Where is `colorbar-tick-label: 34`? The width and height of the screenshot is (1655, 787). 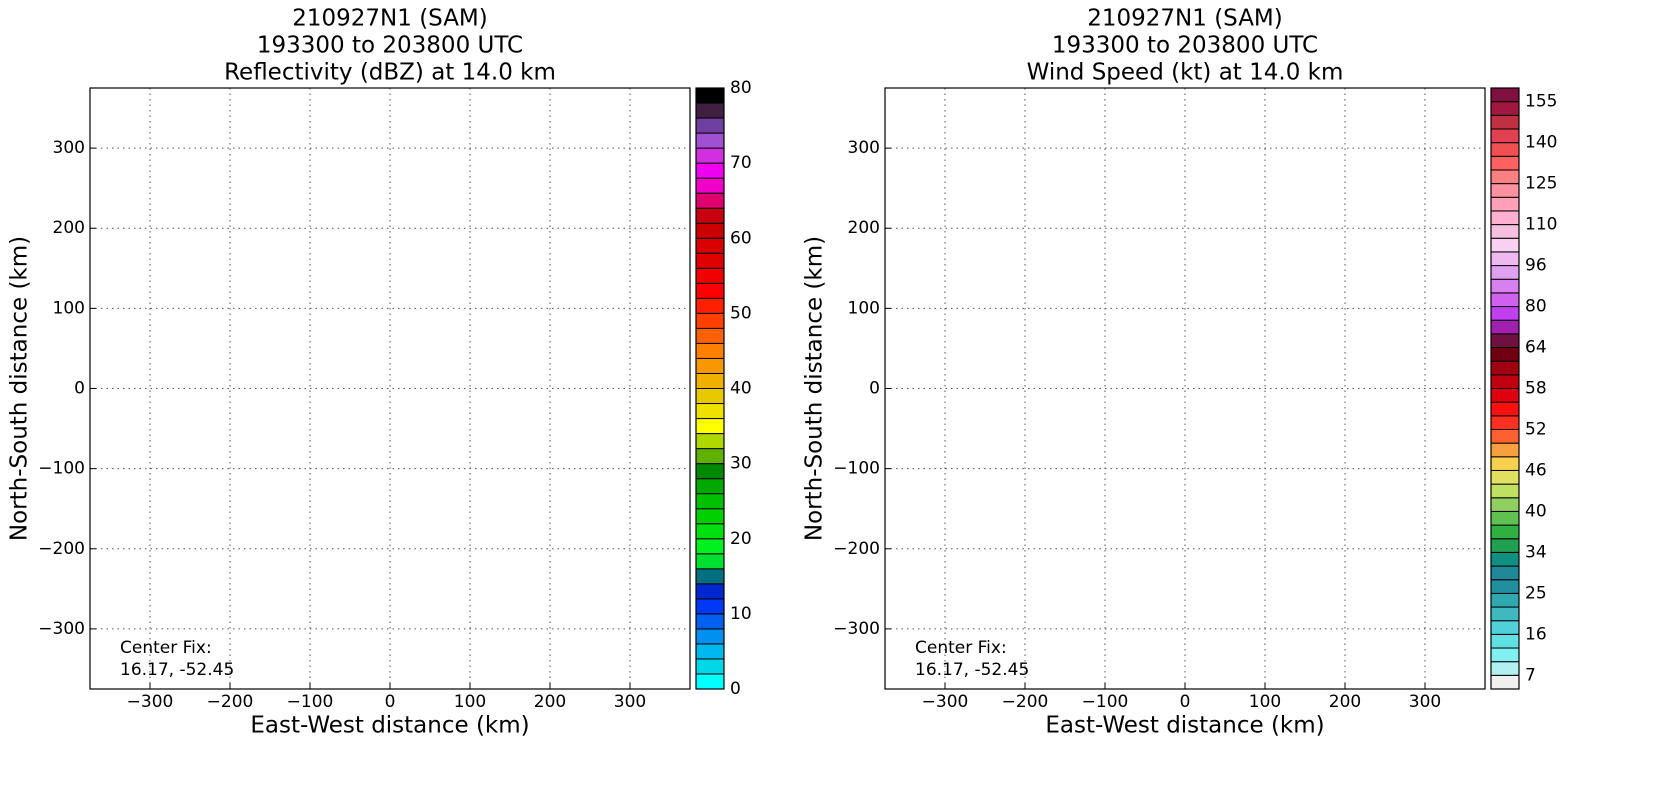
colorbar-tick-label: 34 is located at coordinates (1536, 552).